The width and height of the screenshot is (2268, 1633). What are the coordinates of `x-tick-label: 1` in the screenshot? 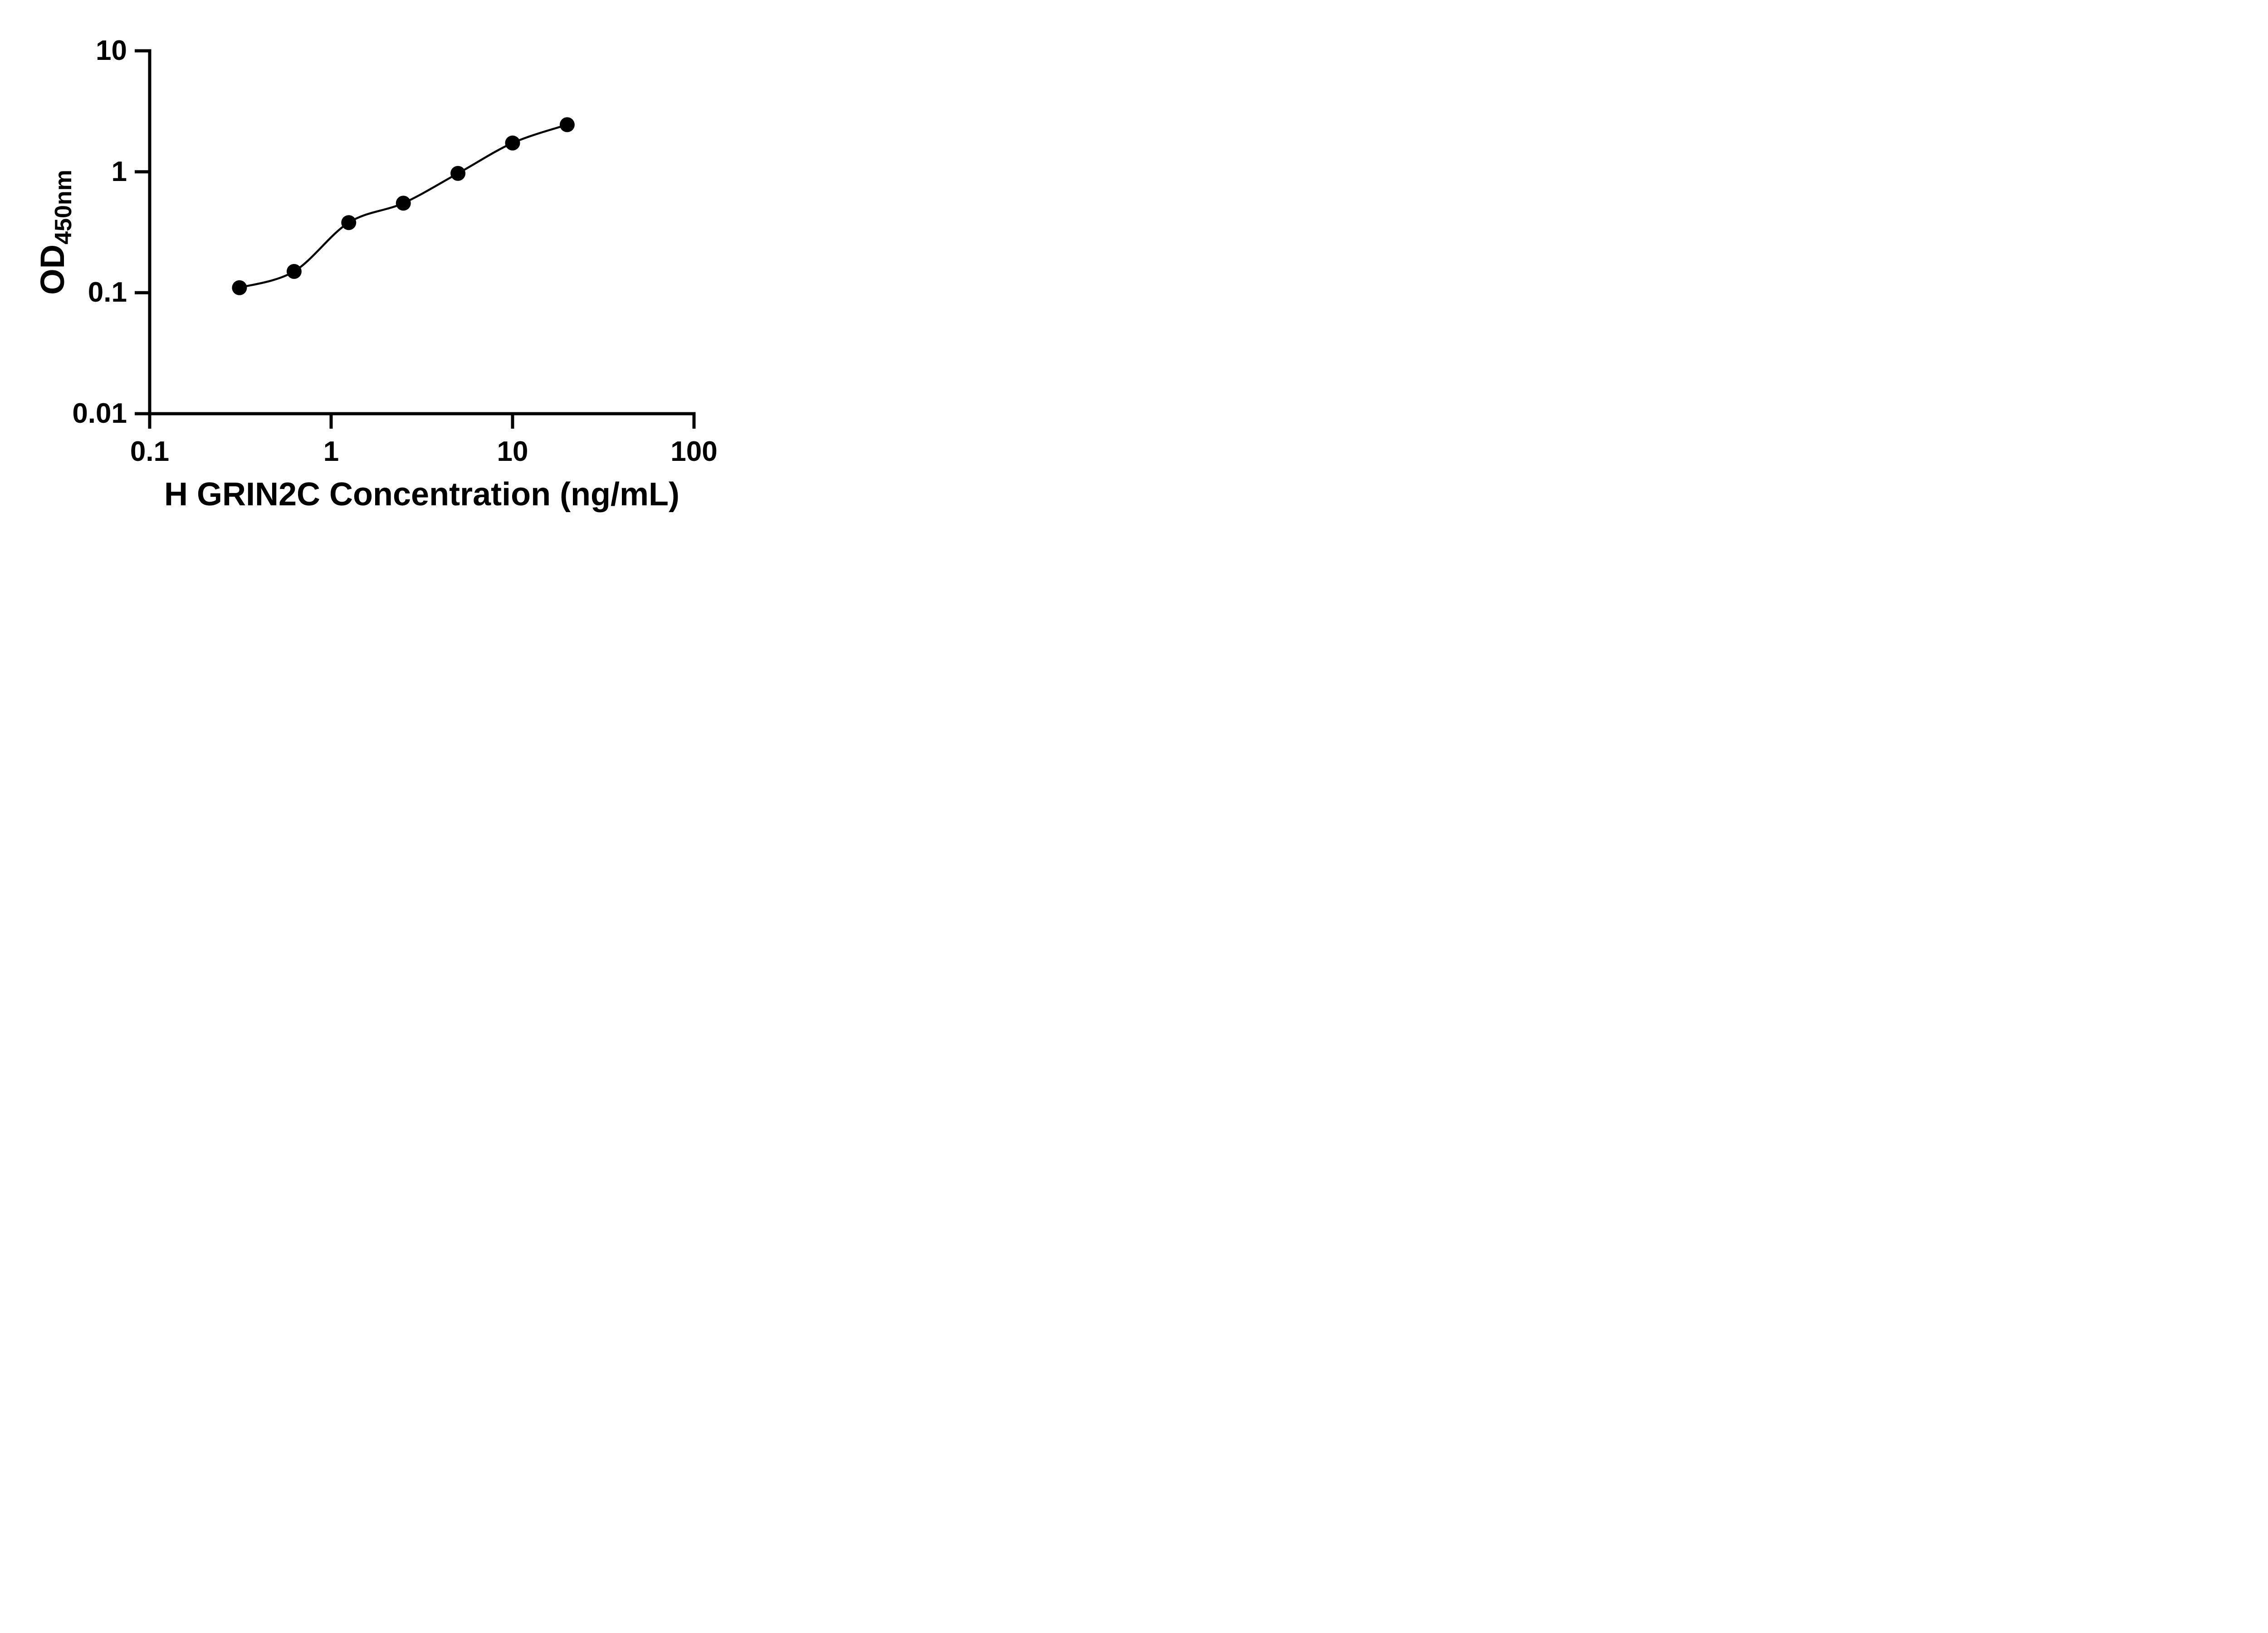 It's located at (331, 451).